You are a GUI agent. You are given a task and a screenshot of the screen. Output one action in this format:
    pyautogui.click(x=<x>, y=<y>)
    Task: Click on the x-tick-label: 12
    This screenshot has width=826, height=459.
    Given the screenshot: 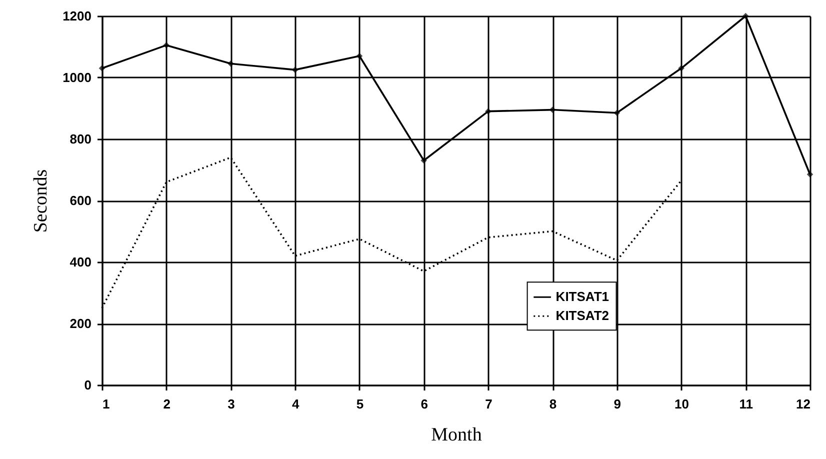 What is the action you would take?
    pyautogui.click(x=803, y=404)
    